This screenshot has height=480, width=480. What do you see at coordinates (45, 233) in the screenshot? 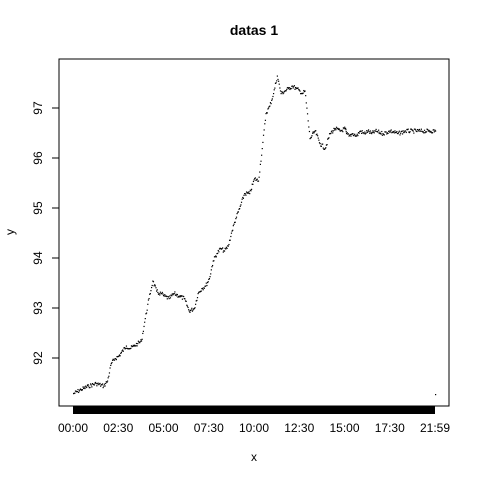
I see `y-axis: 92 93 94 95 96 97` at bounding box center [45, 233].